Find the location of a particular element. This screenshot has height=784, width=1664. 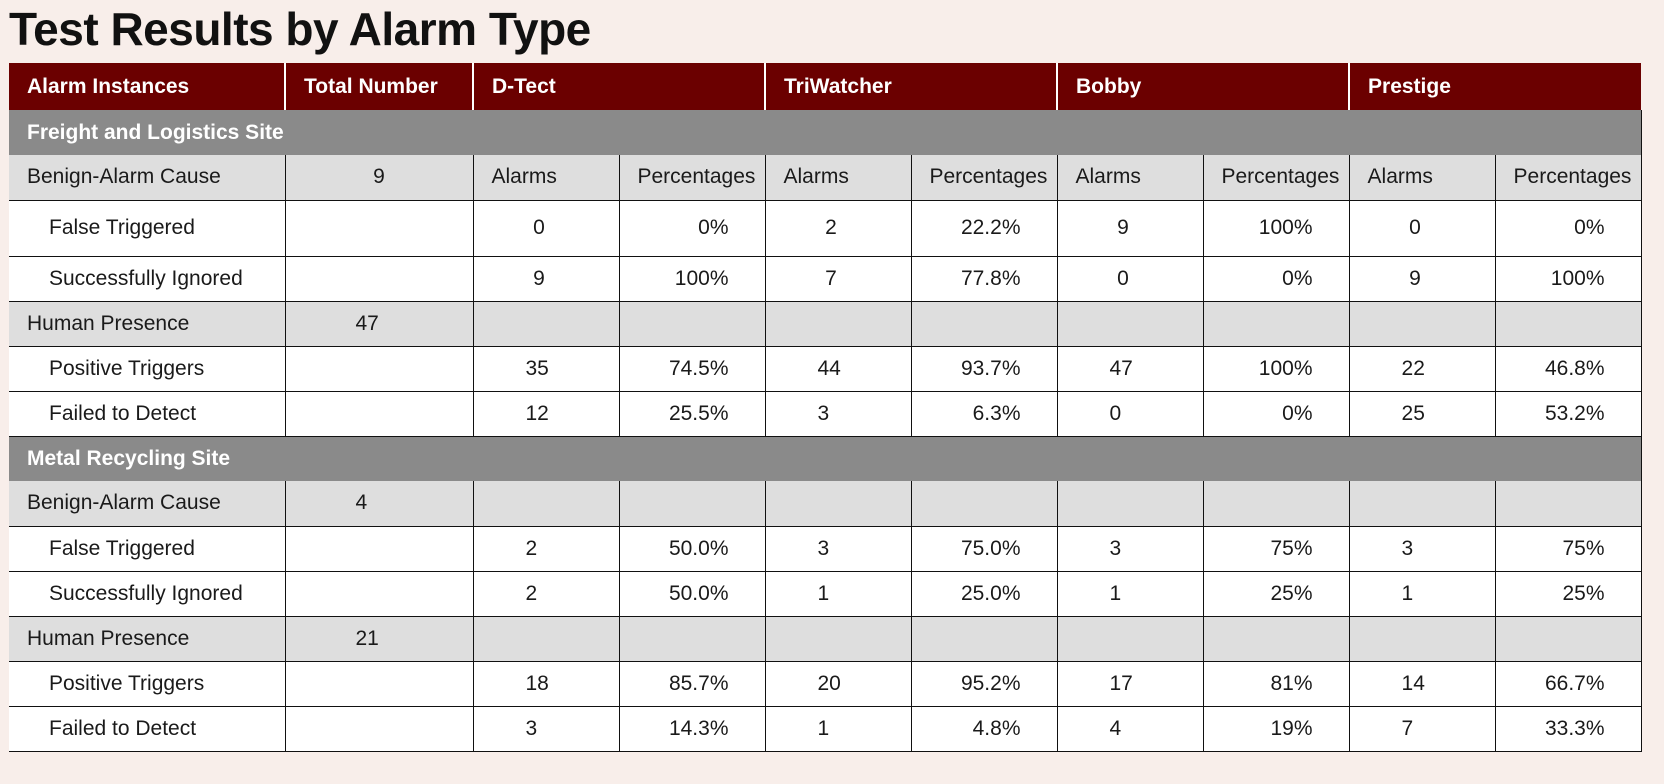

alarms-cell: 20 is located at coordinates (837, 684).